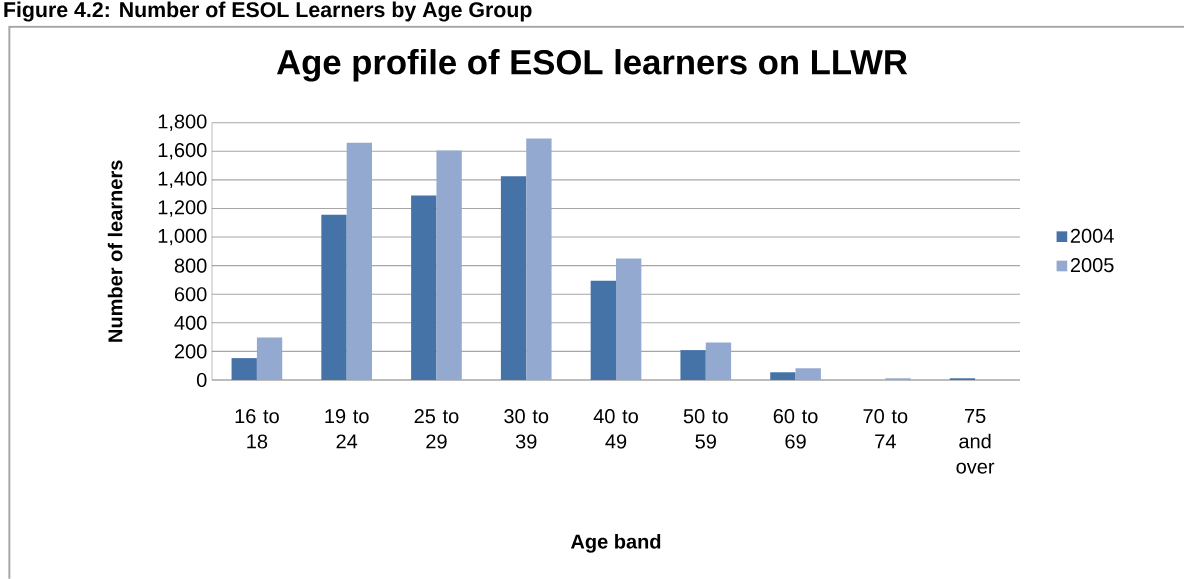  Describe the element at coordinates (182, 180) in the screenshot. I see `y-tick-label: 1,400` at that location.